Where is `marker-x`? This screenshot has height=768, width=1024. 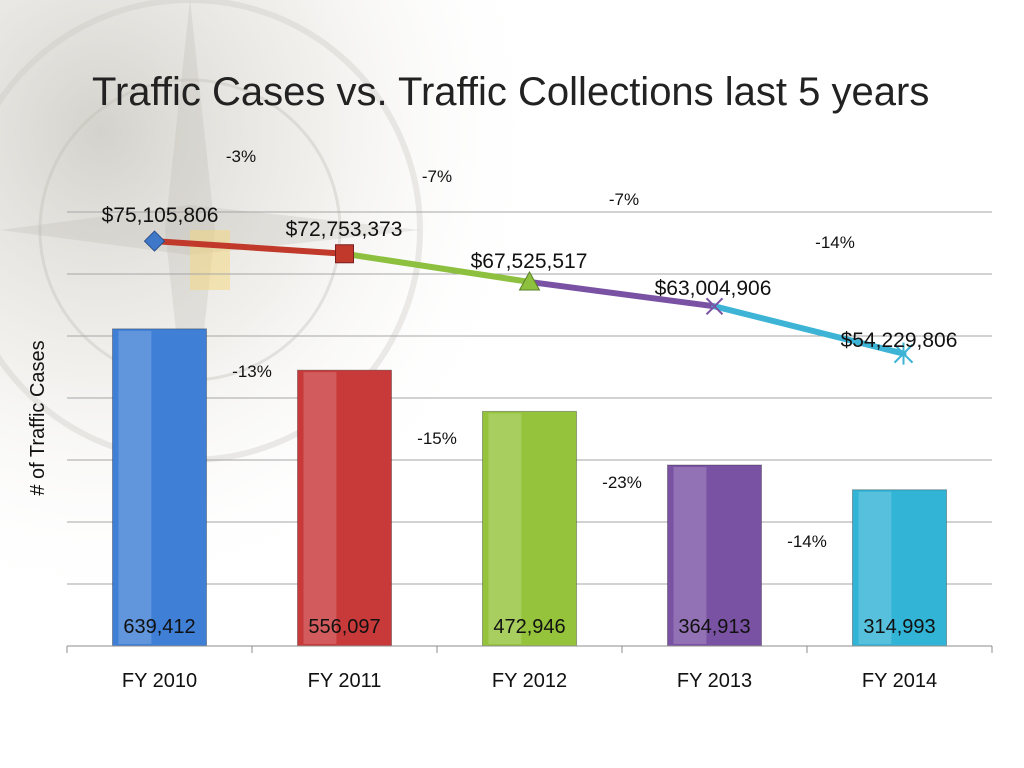
marker-x is located at coordinates (714, 306).